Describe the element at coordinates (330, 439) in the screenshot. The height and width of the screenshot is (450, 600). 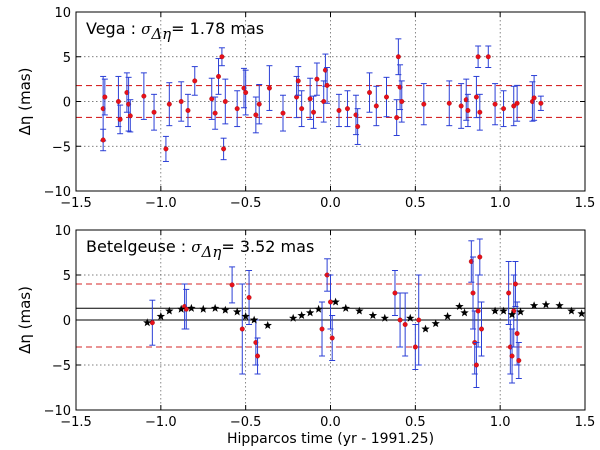
I see `x-axis-label: Hipparcos time (yr - 1991.25)` at that location.